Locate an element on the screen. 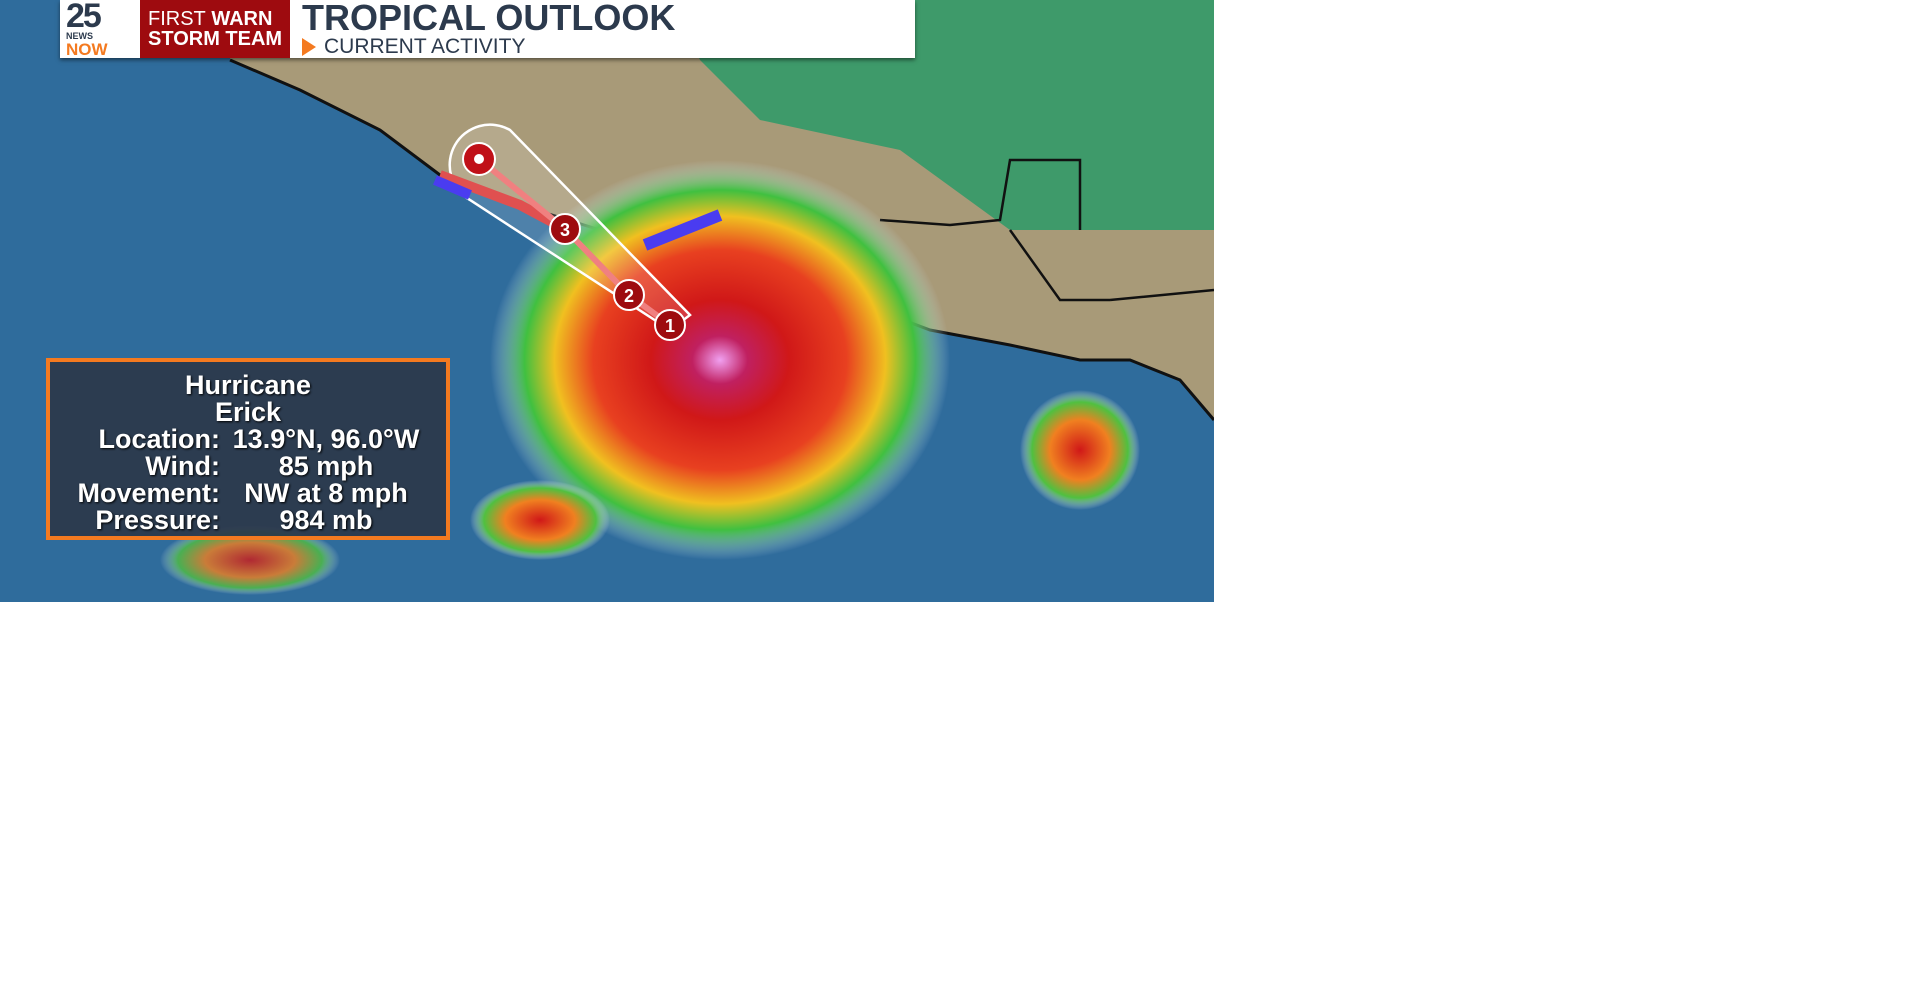  storm-team-badge: FIRST WARN STORM TEAM is located at coordinates (215, 29).